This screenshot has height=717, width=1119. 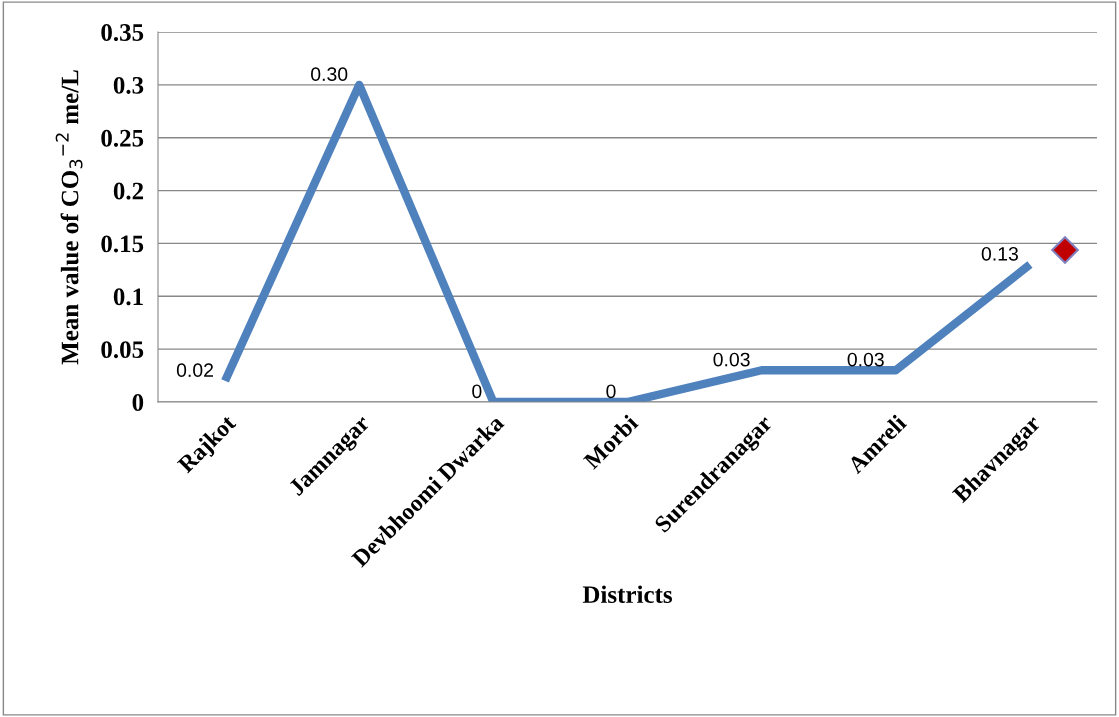 I want to click on x-axis-title: Districts, so click(x=627, y=594).